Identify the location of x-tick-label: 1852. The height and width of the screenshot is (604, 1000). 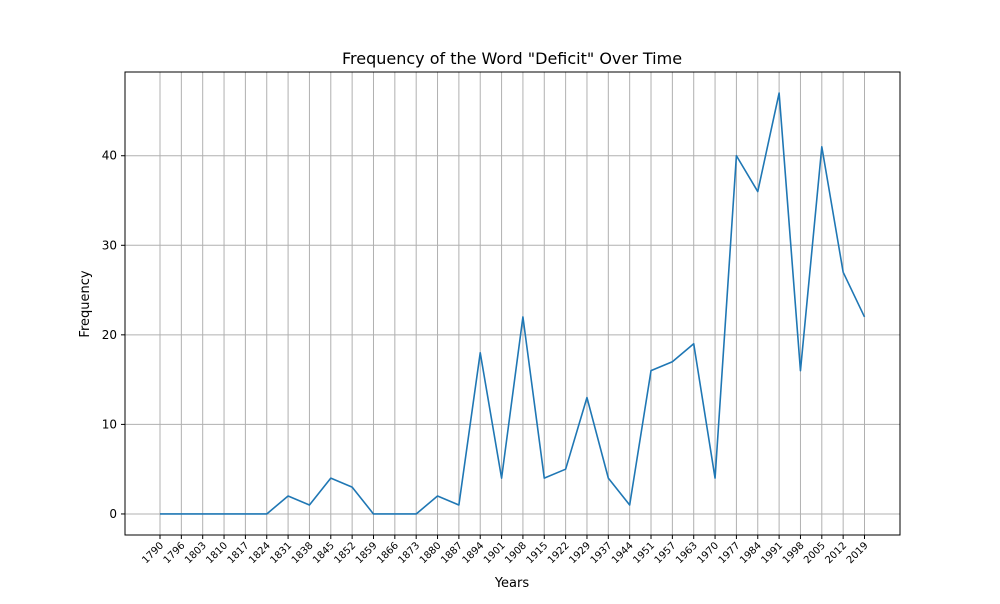
(345, 553).